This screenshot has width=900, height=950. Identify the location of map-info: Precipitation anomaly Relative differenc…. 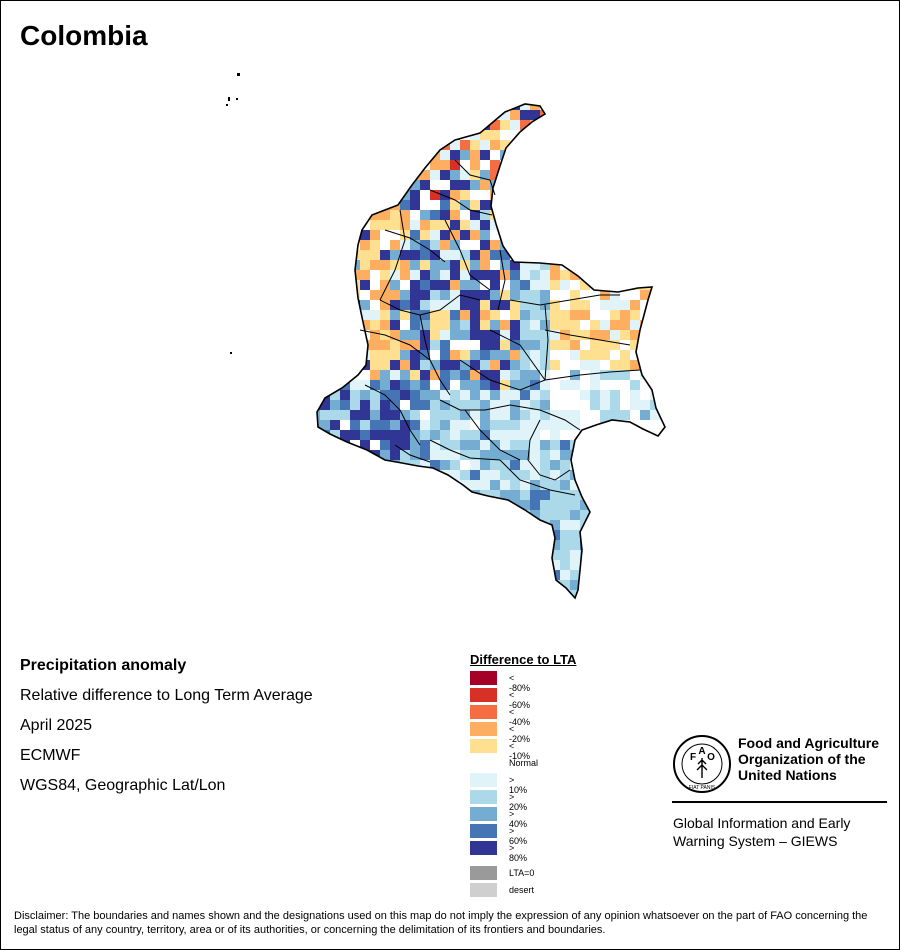
(166, 731).